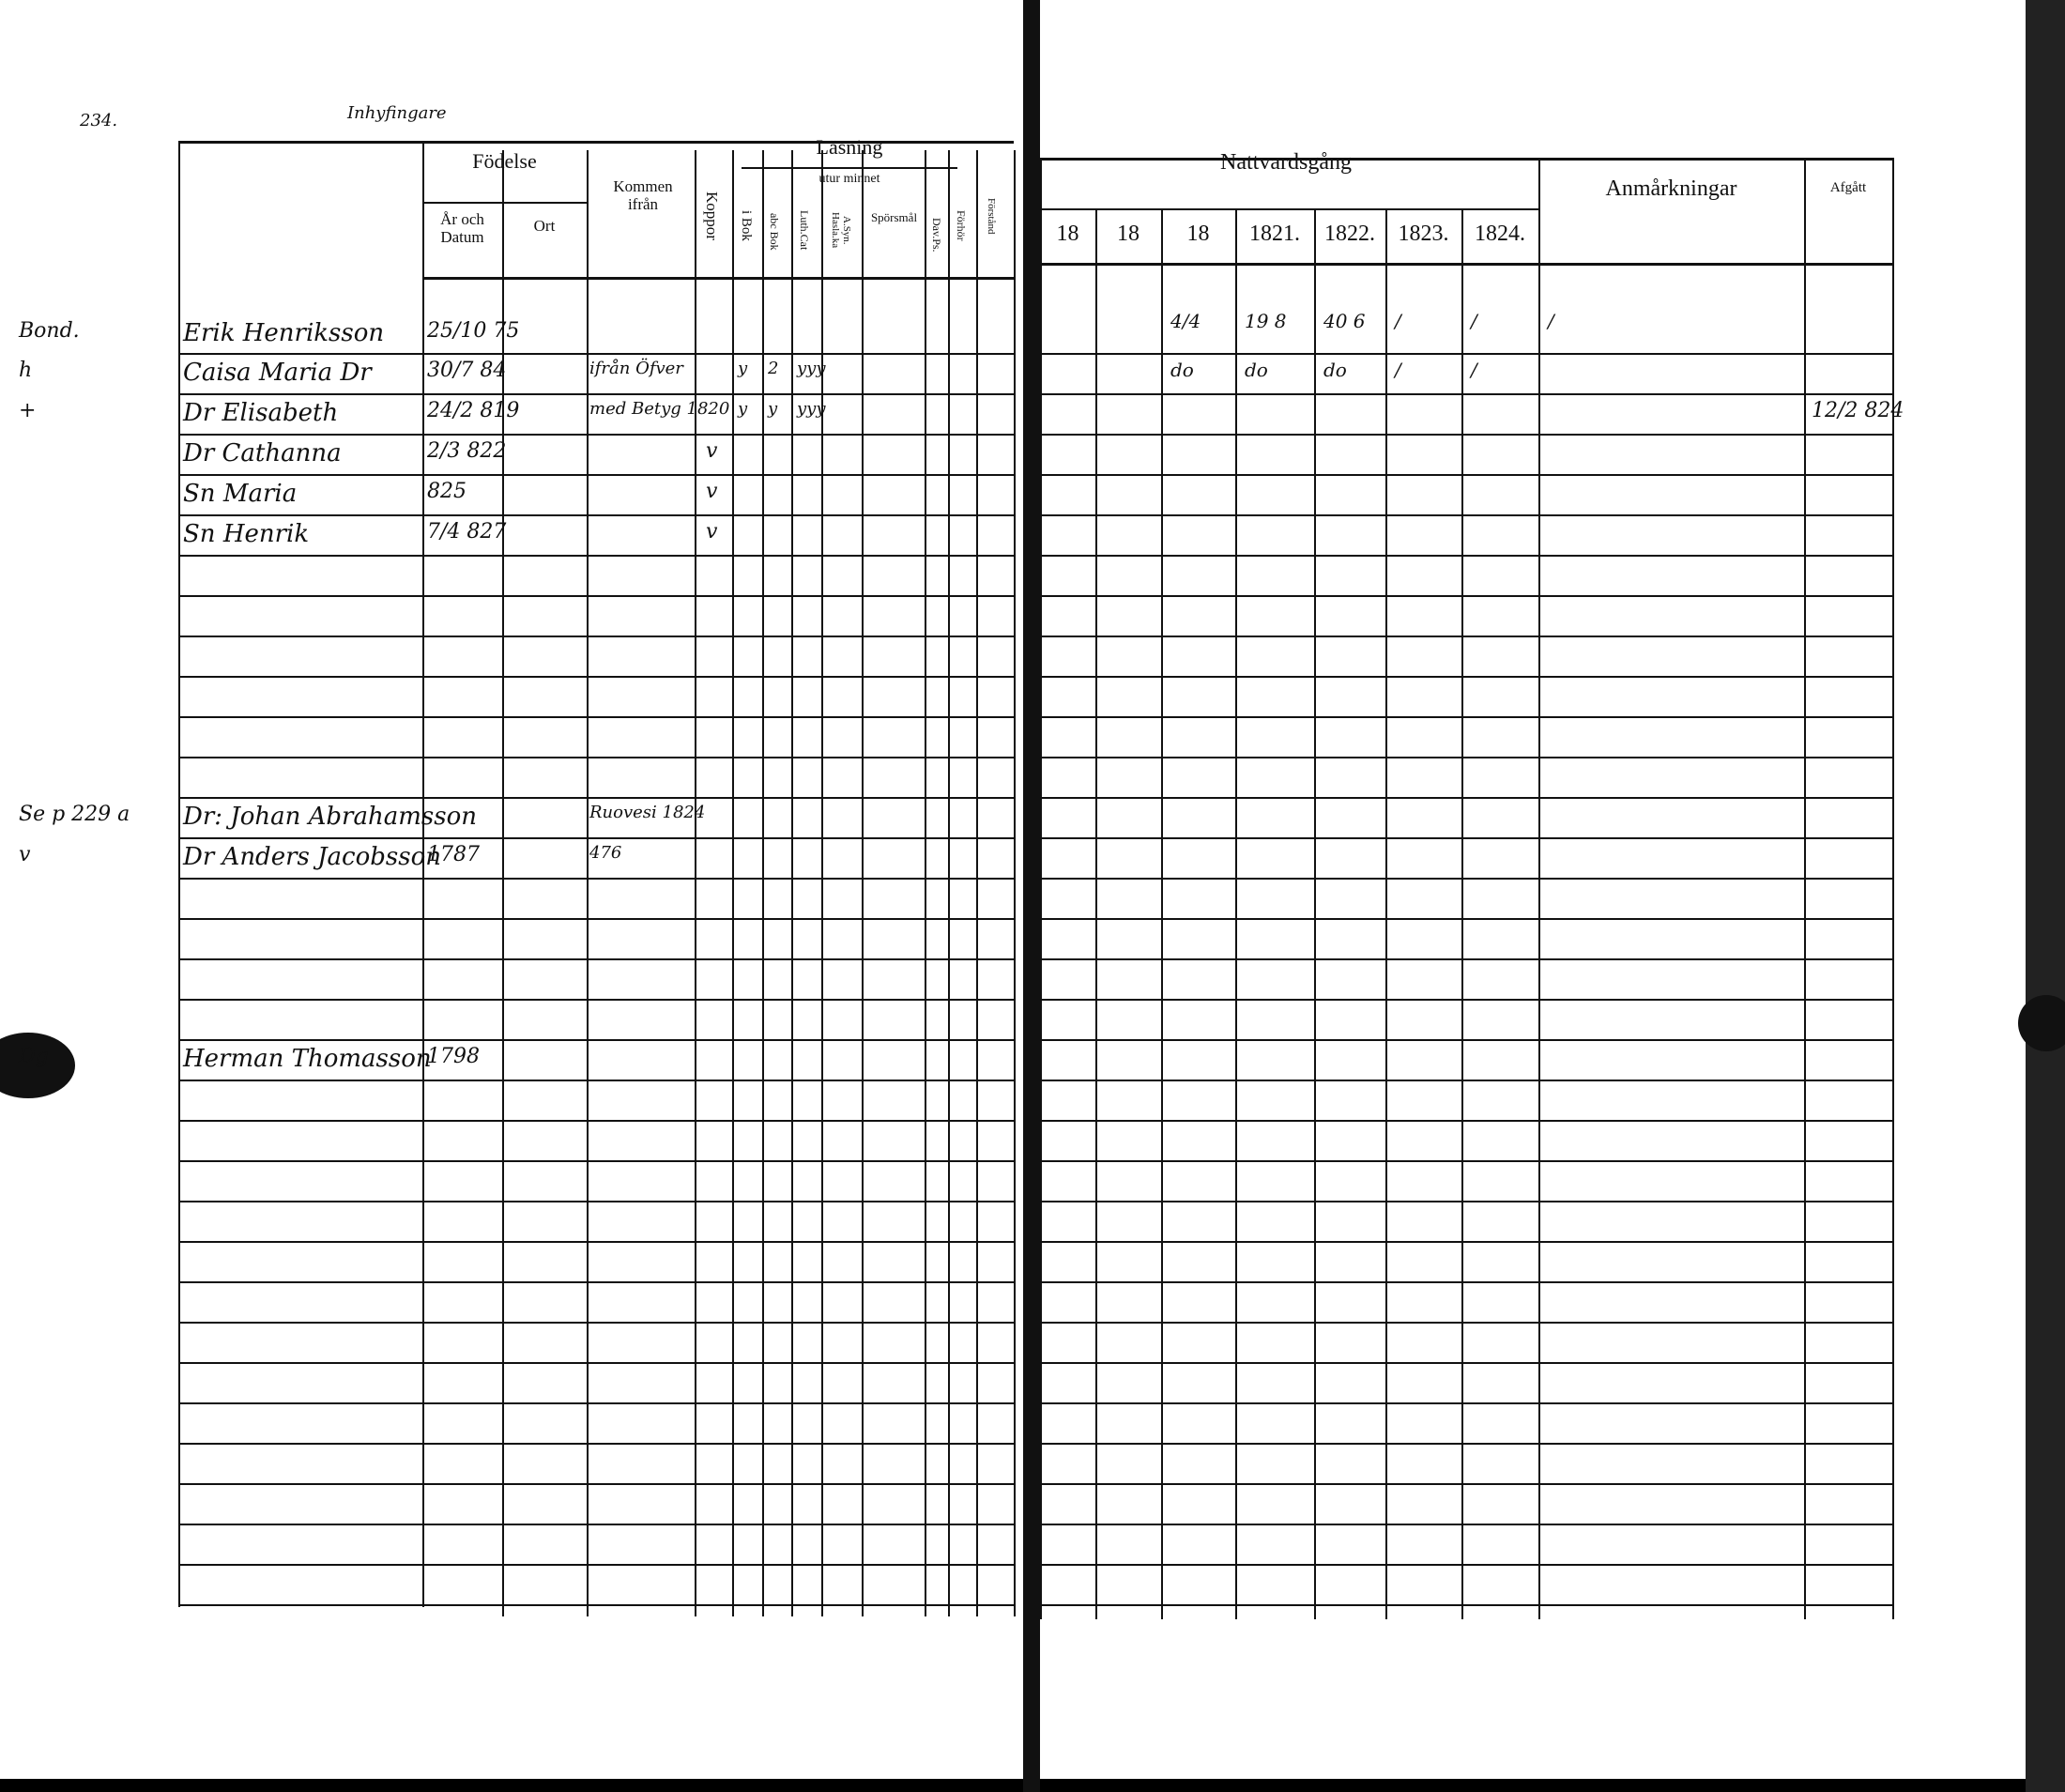  I want to click on margin-note: +, so click(28, 411).